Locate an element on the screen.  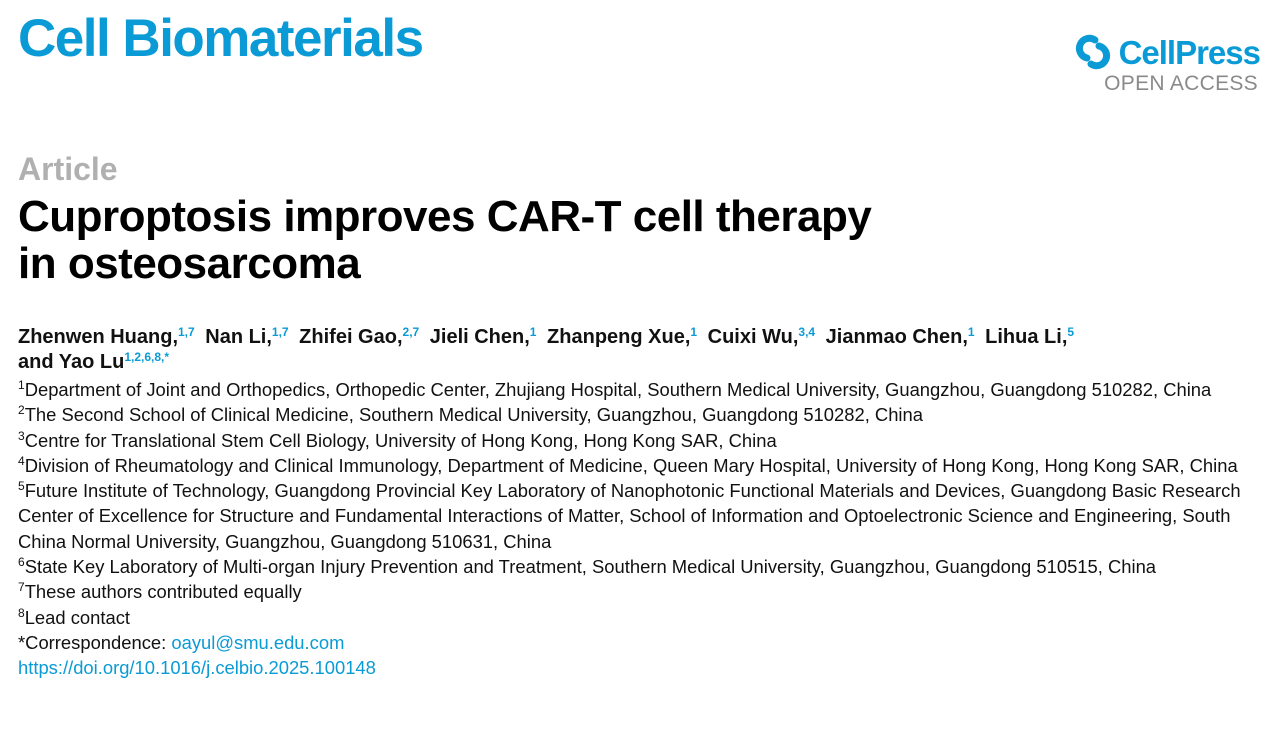
affiliation-number: 3 is located at coordinates (21, 435).